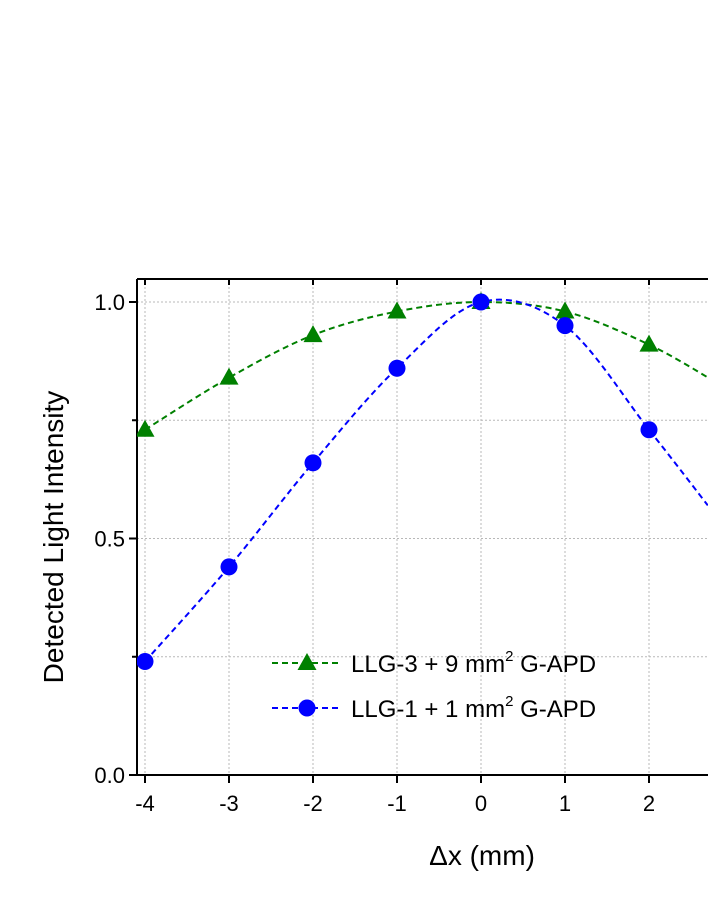  What do you see at coordinates (565, 803) in the screenshot?
I see `x-tick-label: 1` at bounding box center [565, 803].